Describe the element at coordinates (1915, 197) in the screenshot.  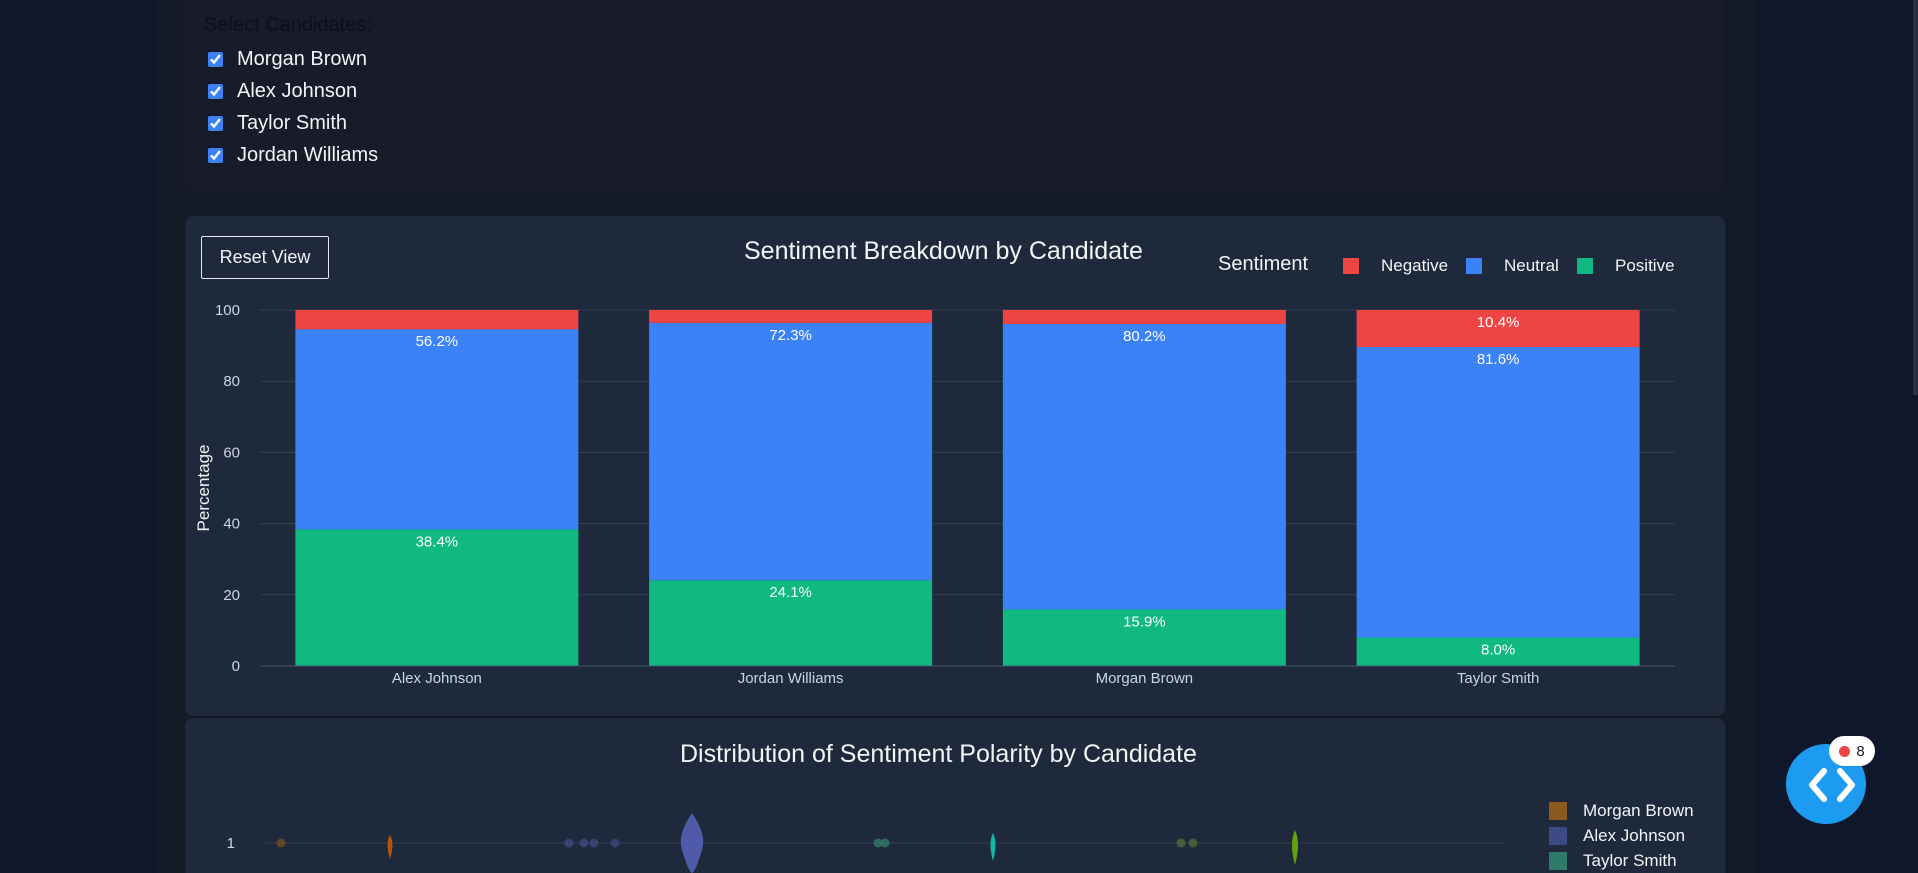
I see `scrollbar-thumb` at that location.